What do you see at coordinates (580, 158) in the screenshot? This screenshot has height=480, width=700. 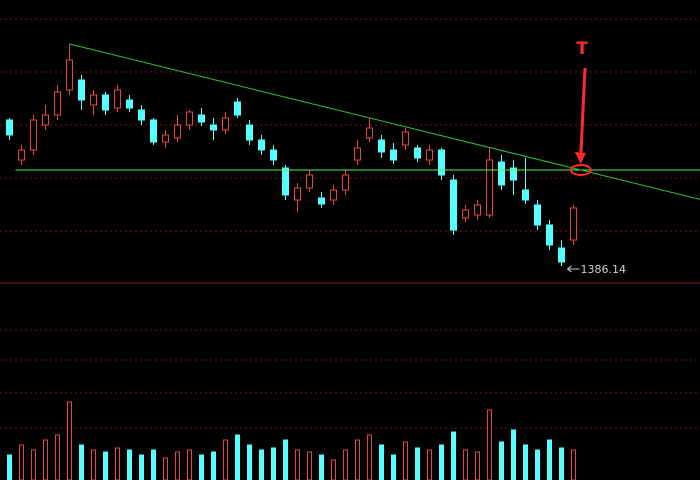 I see `annotation-arrowhead` at bounding box center [580, 158].